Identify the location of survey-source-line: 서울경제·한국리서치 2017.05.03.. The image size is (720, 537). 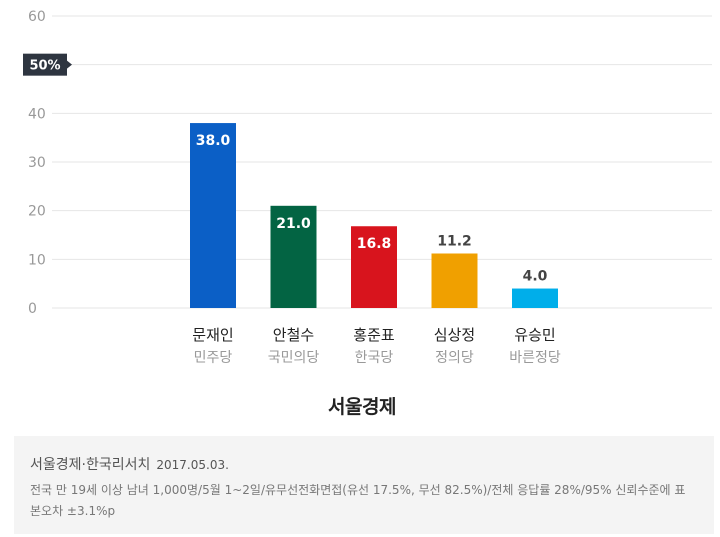
(363, 464).